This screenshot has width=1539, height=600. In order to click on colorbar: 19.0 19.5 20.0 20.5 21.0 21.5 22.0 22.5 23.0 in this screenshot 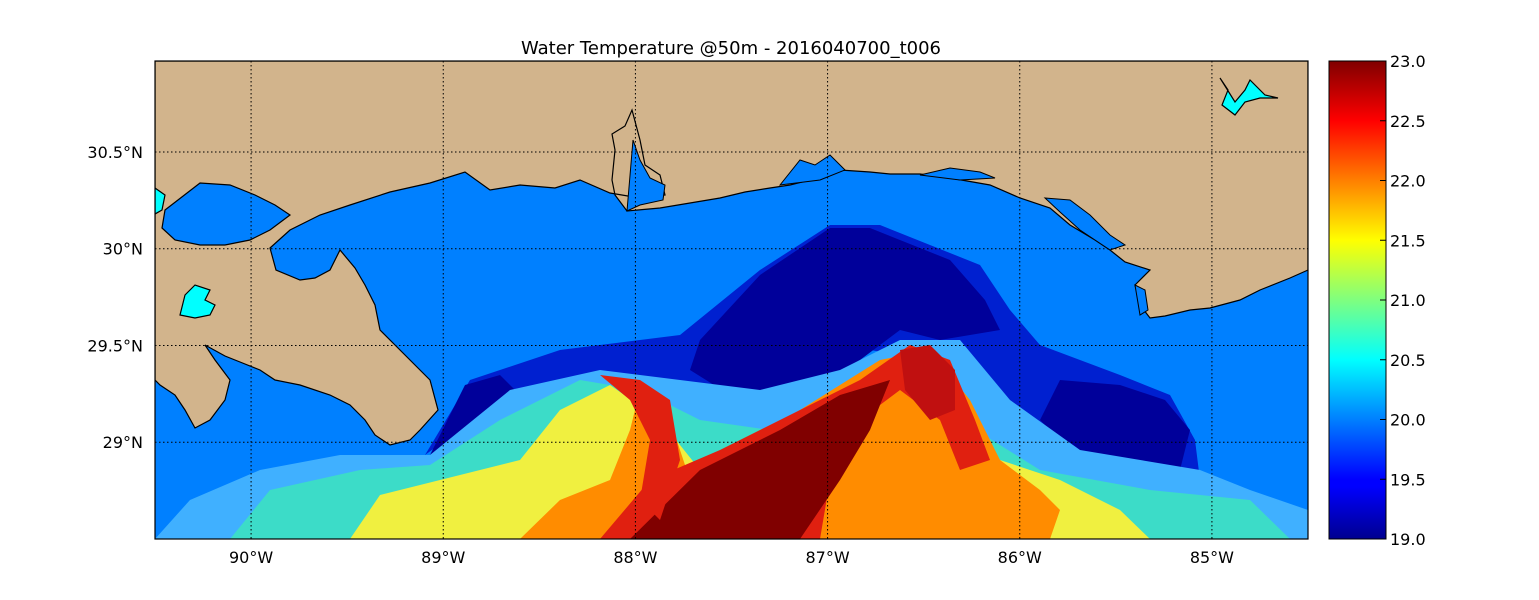, I will do `click(1377, 300)`.